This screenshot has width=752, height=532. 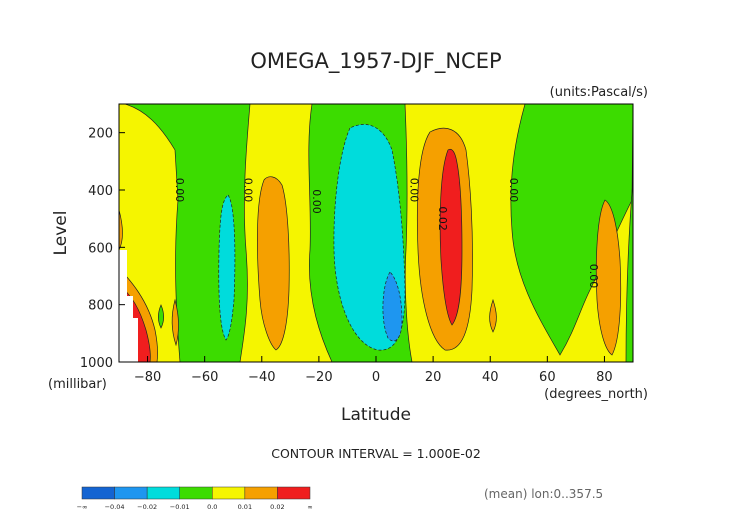 I want to click on legend-label: 0.01, so click(x=245, y=507).